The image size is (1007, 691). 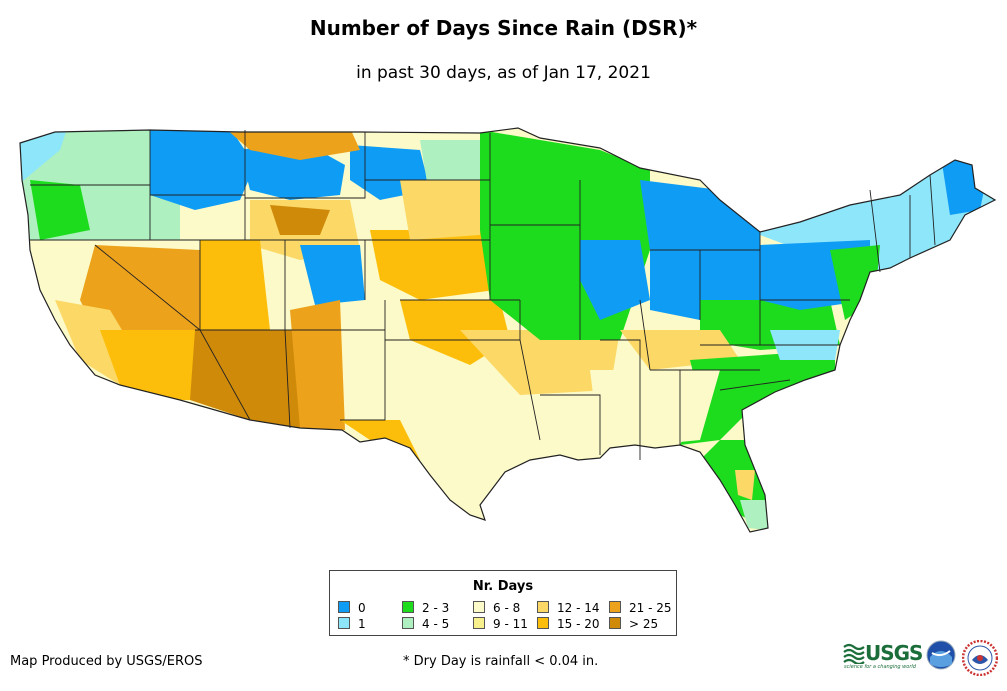 I want to click on legend-label: 4 - 5, so click(x=436, y=624).